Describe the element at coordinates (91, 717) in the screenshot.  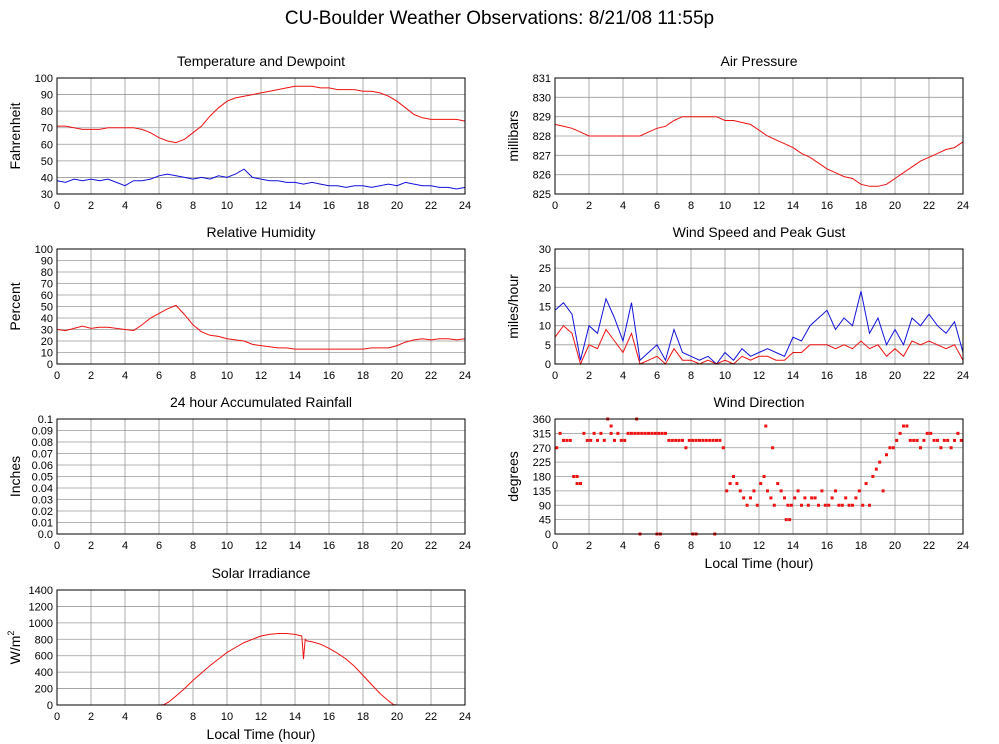
I see `solar-x-tick-label: 2` at that location.